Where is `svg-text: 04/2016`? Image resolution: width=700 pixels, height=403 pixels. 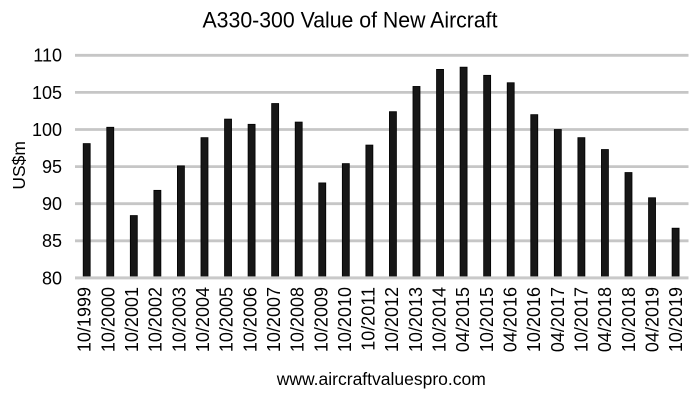 svg-text: 04/2016 is located at coordinates (511, 319).